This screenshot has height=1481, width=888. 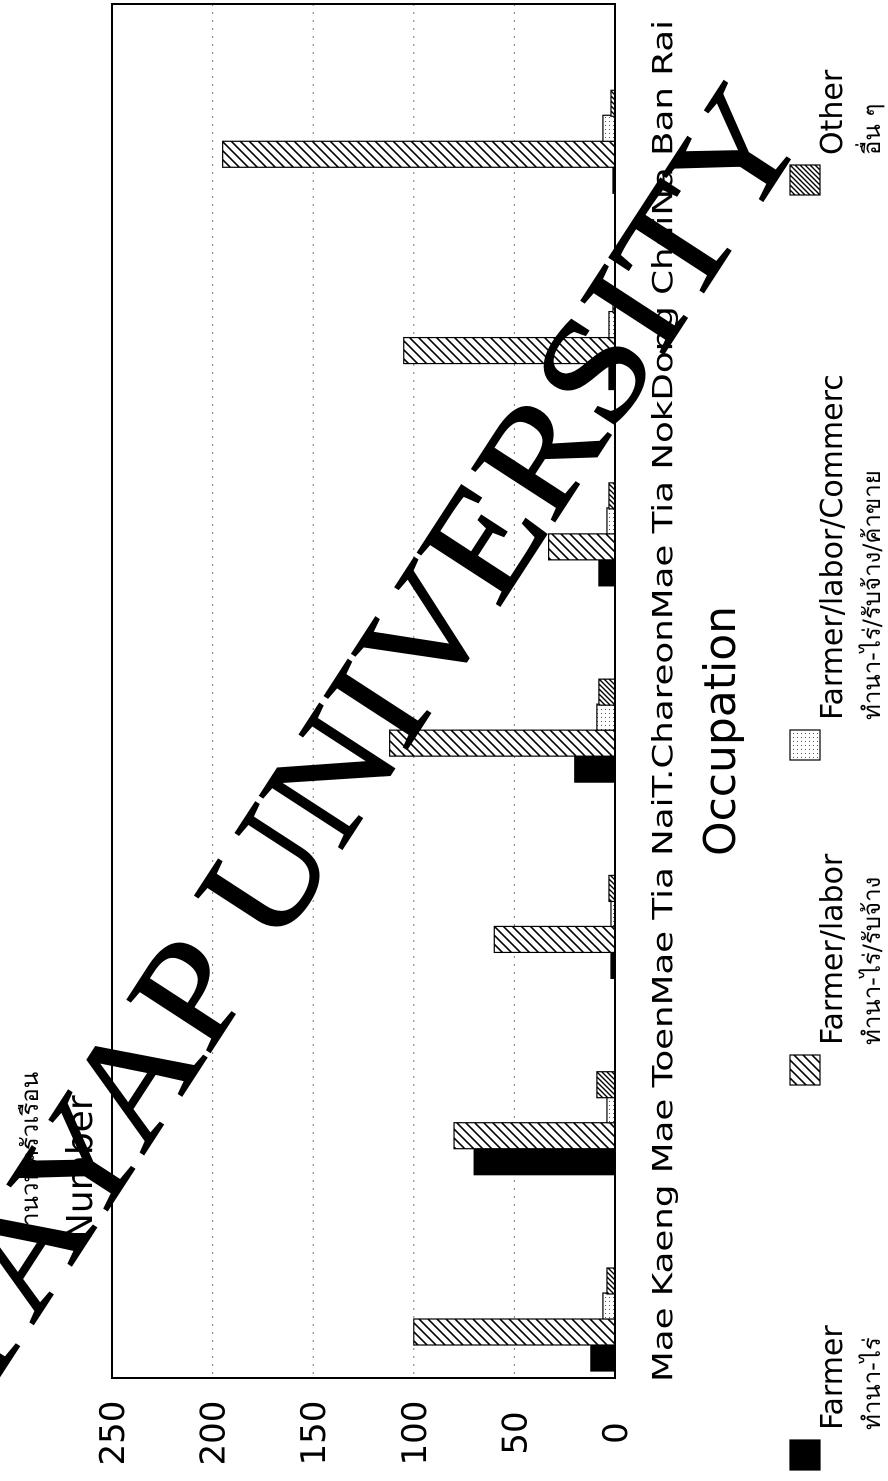 What do you see at coordinates (80, 1167) in the screenshot?
I see `value-axis-label: Number` at bounding box center [80, 1167].